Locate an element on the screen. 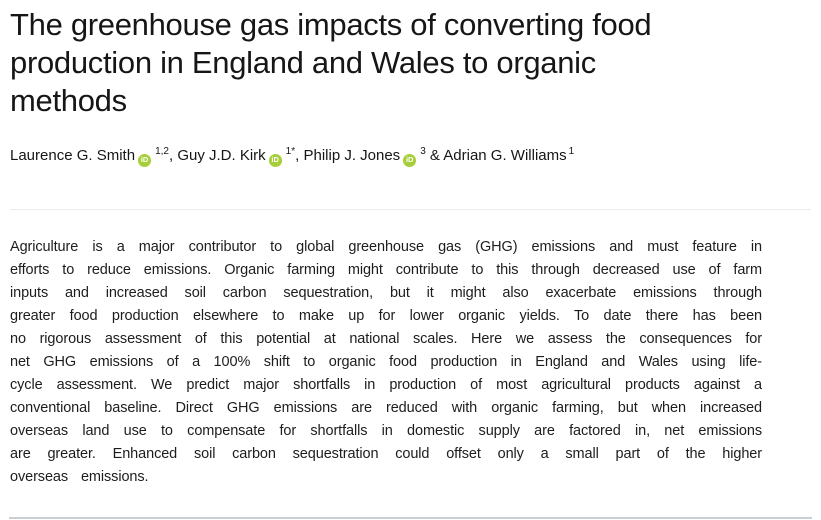 The height and width of the screenshot is (520, 821). bottom-section-divider is located at coordinates (410, 518).